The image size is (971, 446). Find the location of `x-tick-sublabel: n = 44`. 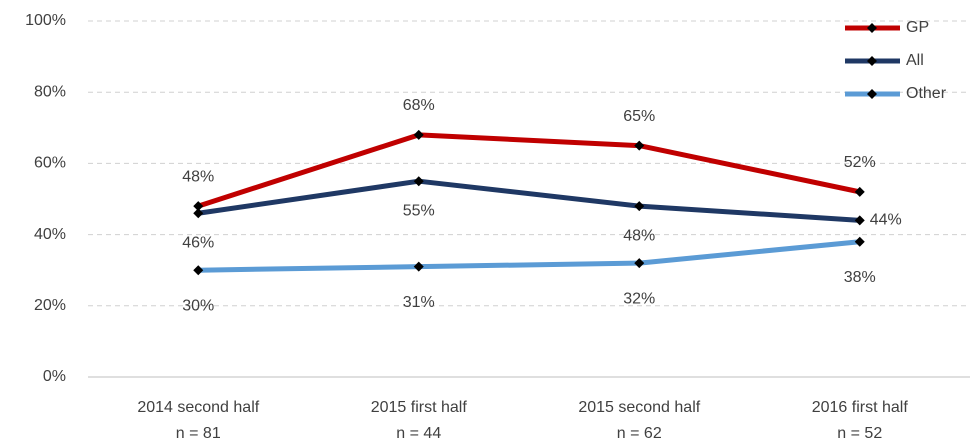

x-tick-sublabel: n = 44 is located at coordinates (418, 433).